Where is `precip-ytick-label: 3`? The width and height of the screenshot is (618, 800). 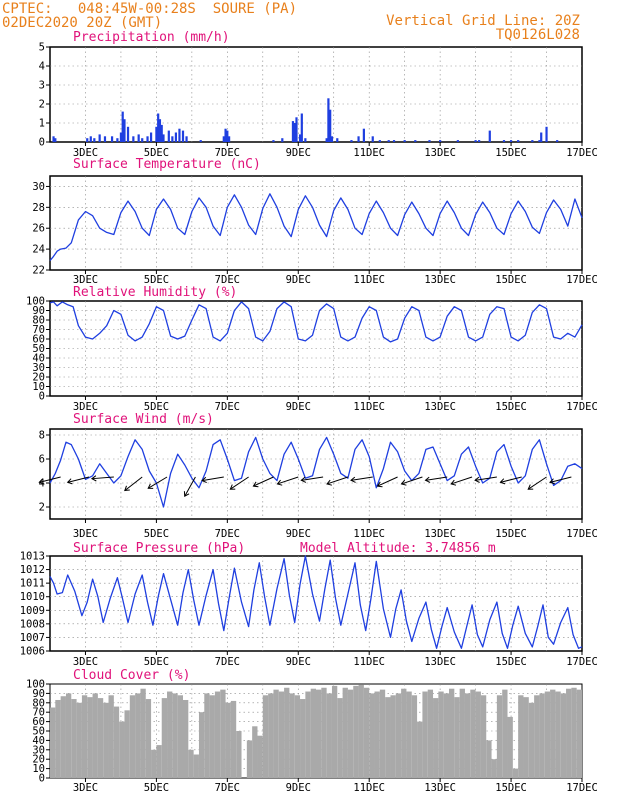
precip-ytick-label: 3 is located at coordinates (42, 86).